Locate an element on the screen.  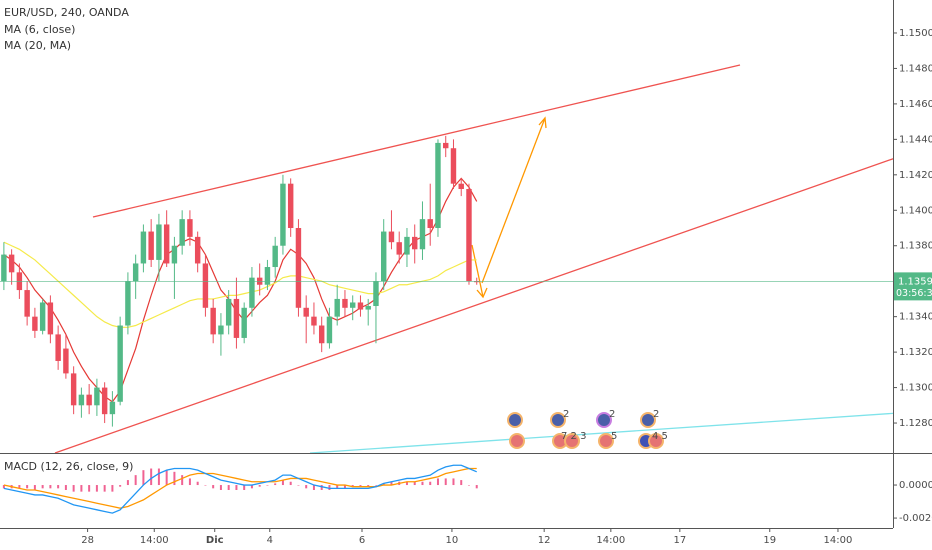
x-tick-label: 4 is located at coordinates (270, 540).